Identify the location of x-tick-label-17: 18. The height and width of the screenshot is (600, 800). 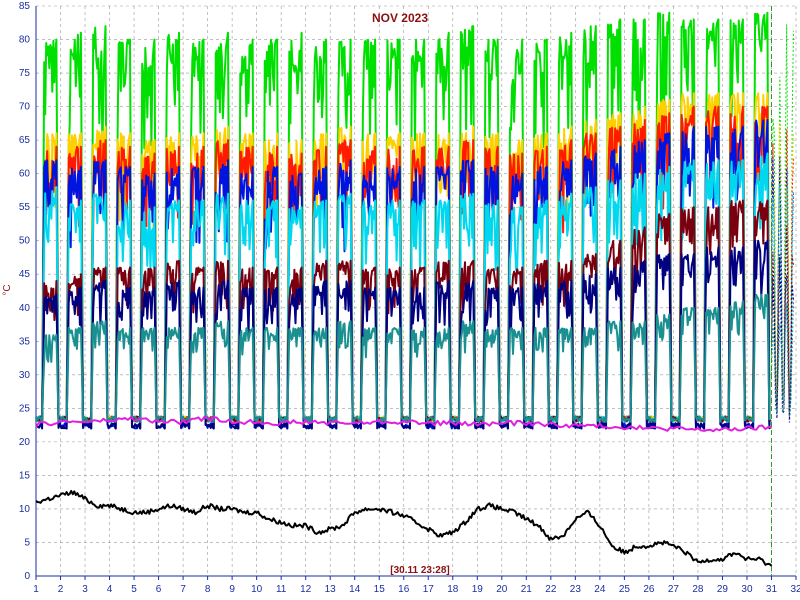
(453, 589).